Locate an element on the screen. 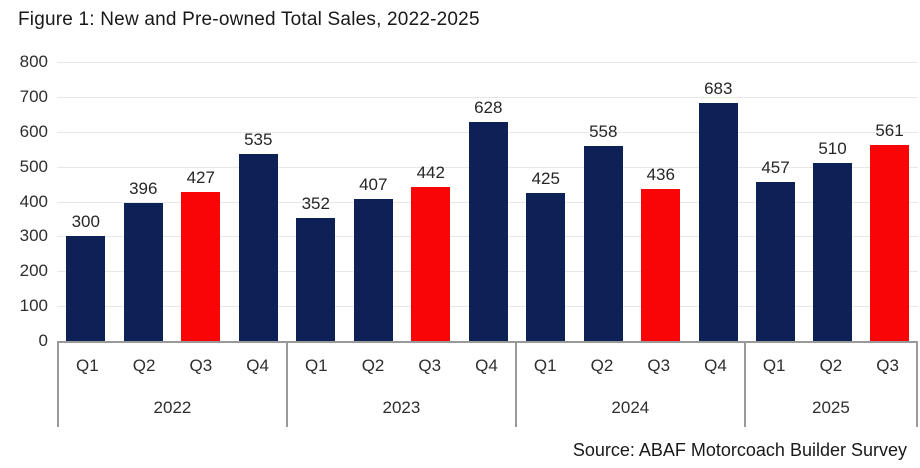 The image size is (920, 468). x-axis-group-2023: Q1 Q2 Q3 Q4 2023 is located at coordinates (402, 385).